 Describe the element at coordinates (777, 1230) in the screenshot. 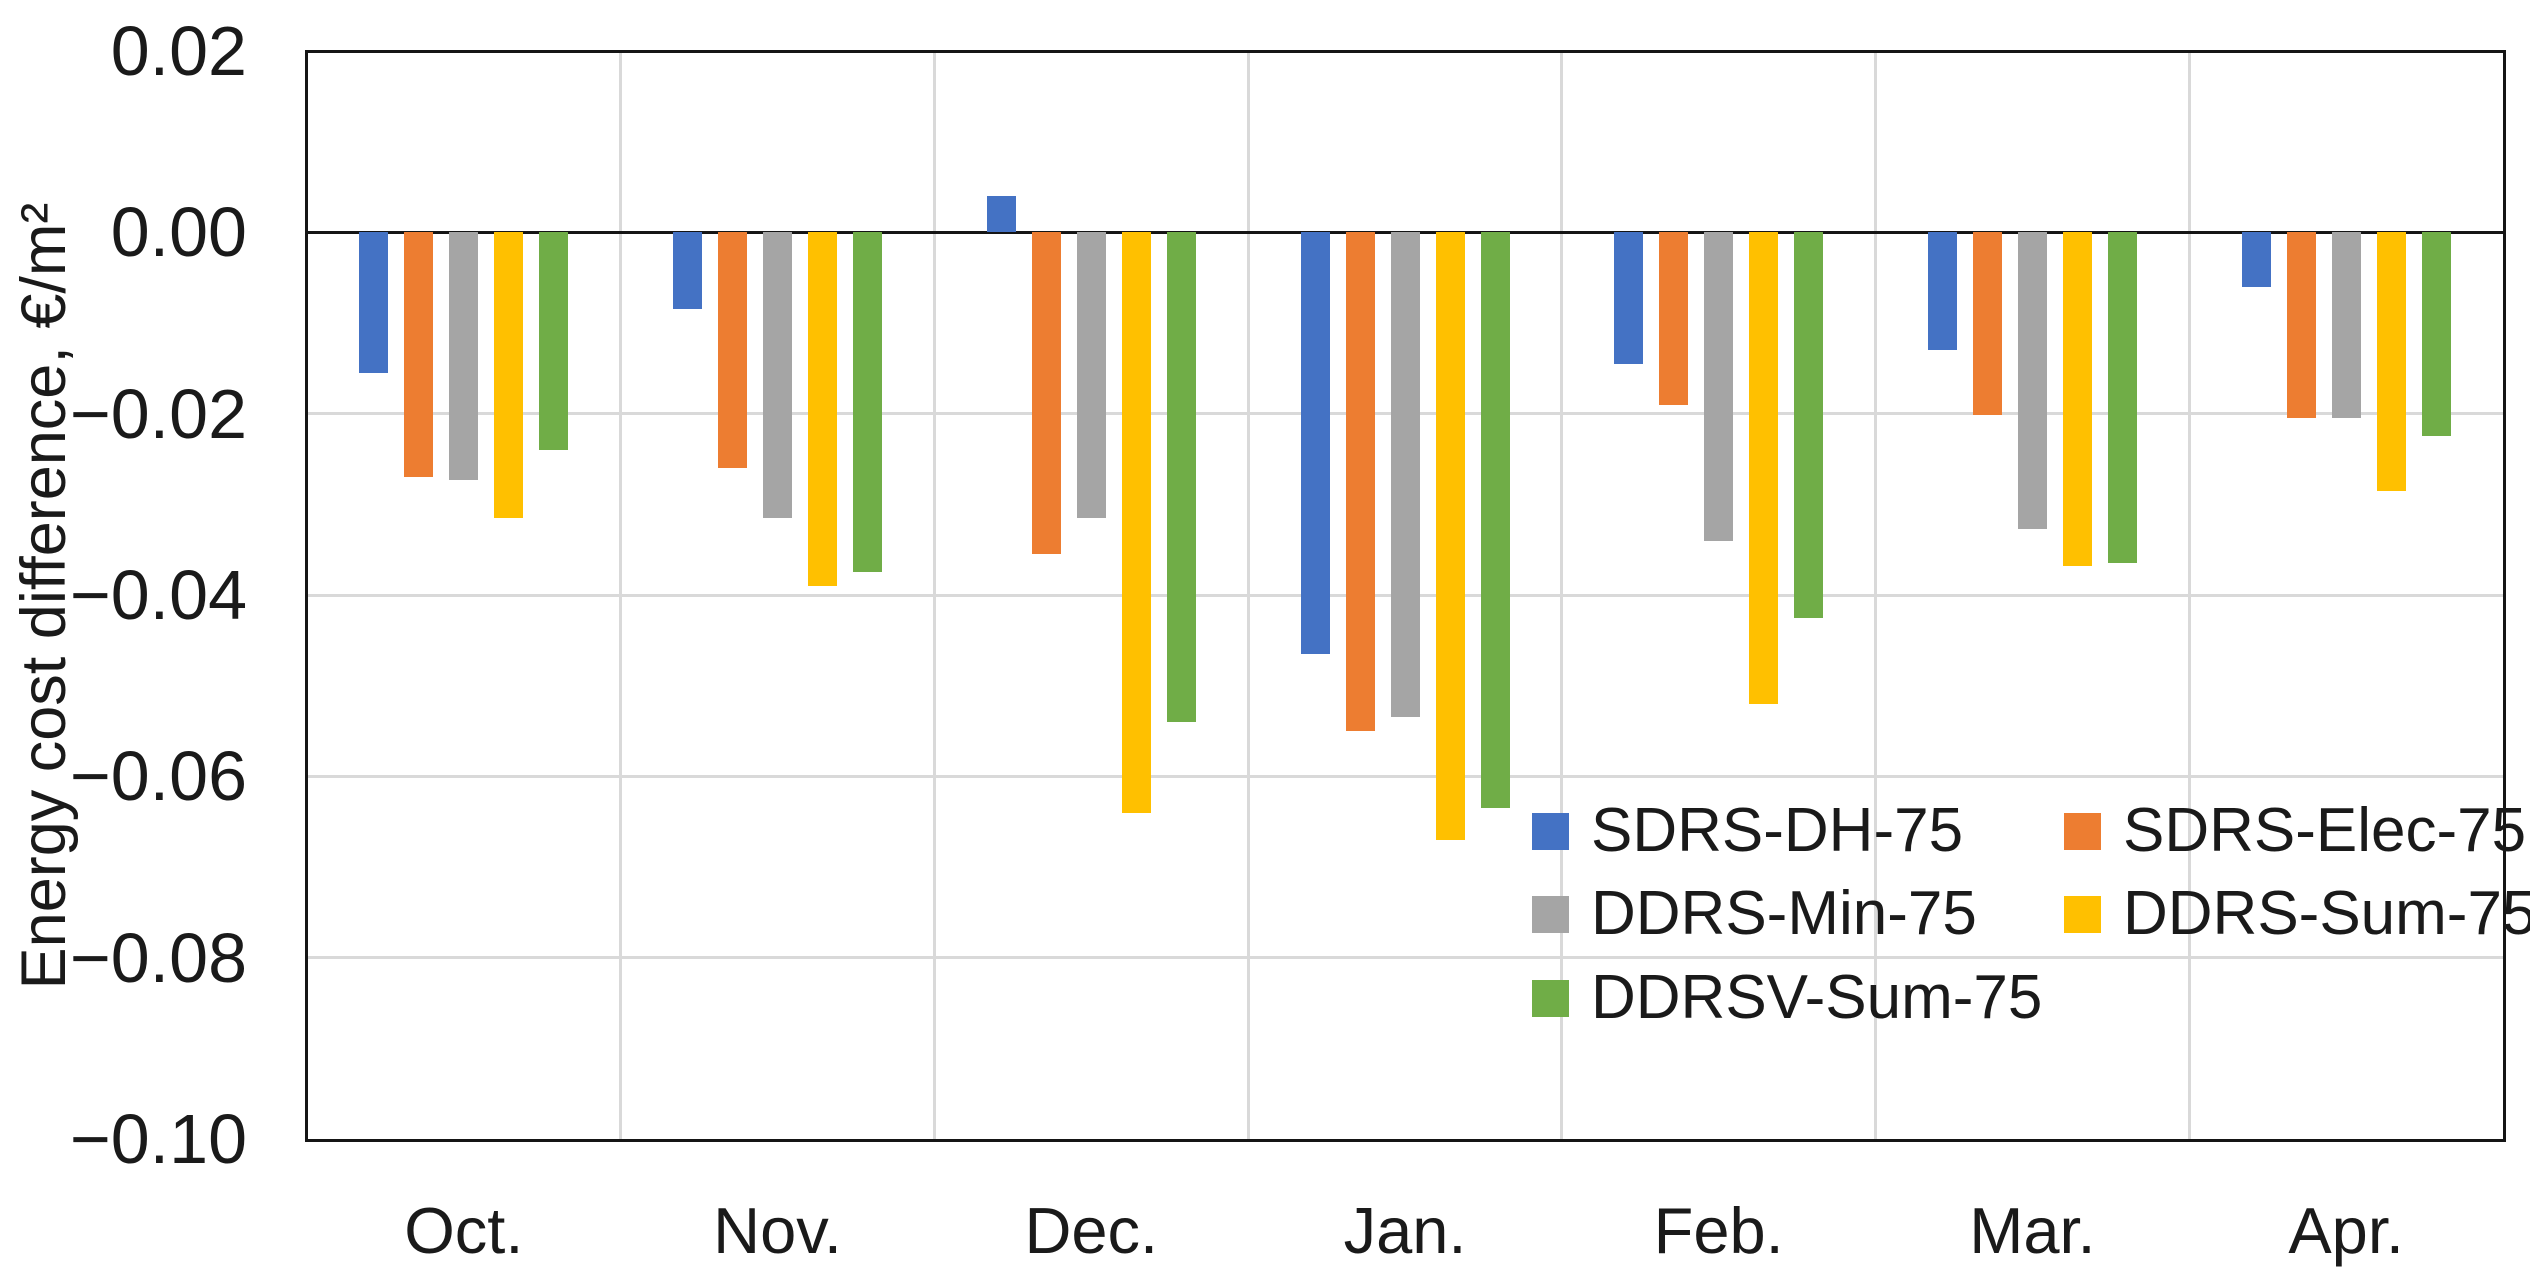

I see `x-tick-label-Nov: Nov.` at that location.